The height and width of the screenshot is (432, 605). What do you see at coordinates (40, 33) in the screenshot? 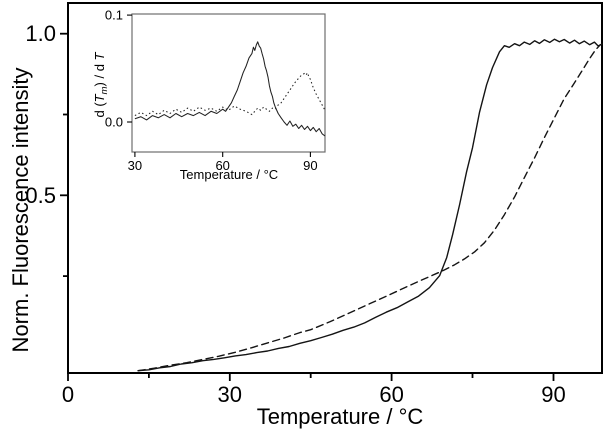
I see `y-tick-label: 1.0` at bounding box center [40, 33].